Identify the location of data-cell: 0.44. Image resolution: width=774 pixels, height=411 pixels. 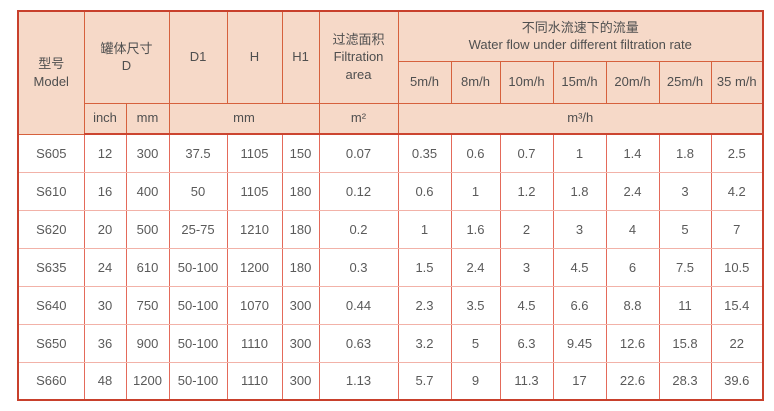
(358, 305).